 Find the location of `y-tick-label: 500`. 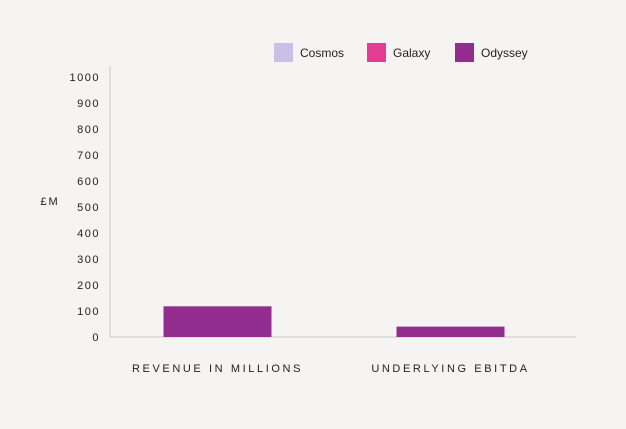

y-tick-label: 500 is located at coordinates (88, 208).